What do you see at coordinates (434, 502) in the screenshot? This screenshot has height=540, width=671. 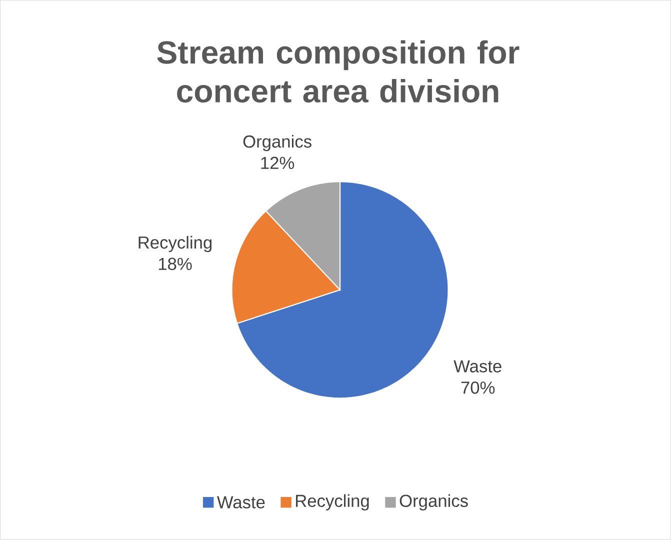 I see `legend-label: Organics` at bounding box center [434, 502].